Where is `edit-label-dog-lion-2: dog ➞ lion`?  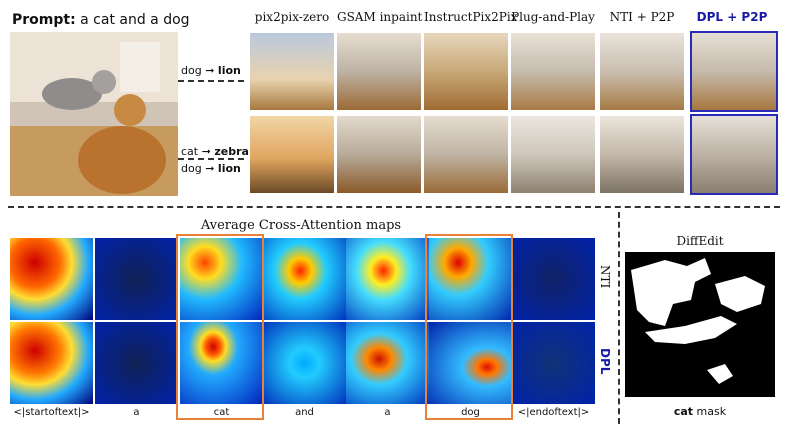 edit-label-dog-lion-2: dog ➞ lion is located at coordinates (211, 168).